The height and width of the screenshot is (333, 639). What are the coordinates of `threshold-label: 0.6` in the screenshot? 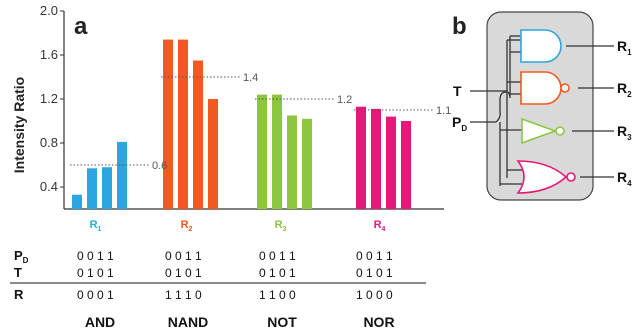 It's located at (159, 166).